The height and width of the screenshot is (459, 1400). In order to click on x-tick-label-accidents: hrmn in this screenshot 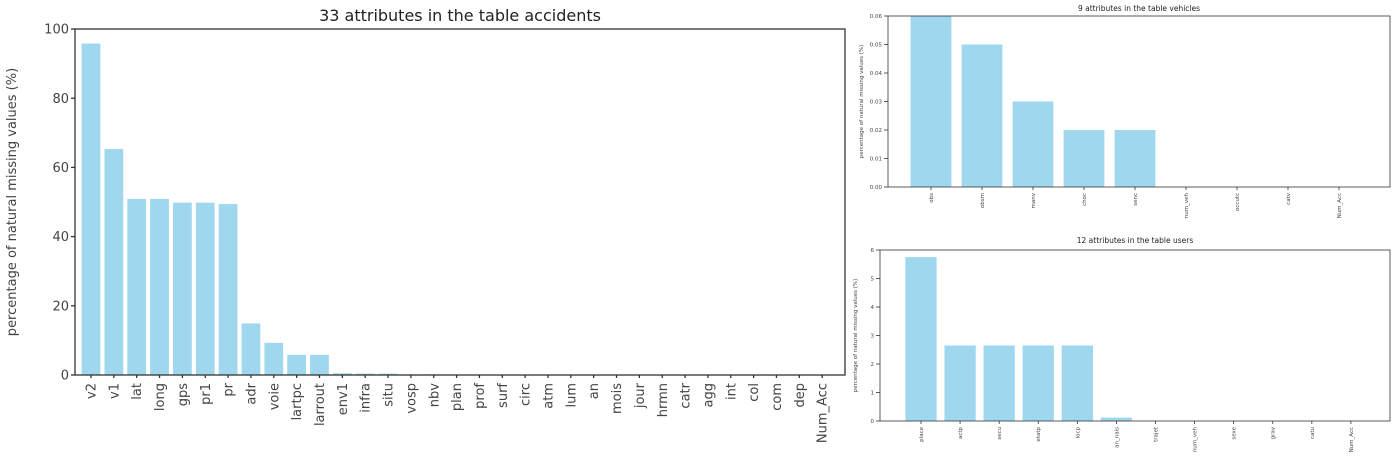, I will do `click(663, 400)`.